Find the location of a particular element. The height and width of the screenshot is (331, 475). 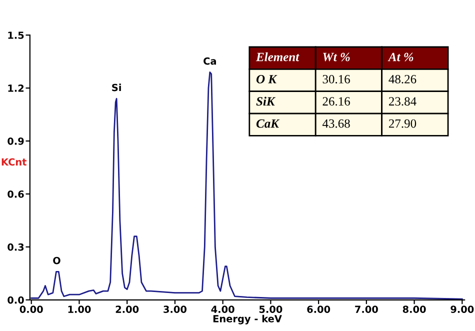

x-tick-label: 9.00 is located at coordinates (462, 309).